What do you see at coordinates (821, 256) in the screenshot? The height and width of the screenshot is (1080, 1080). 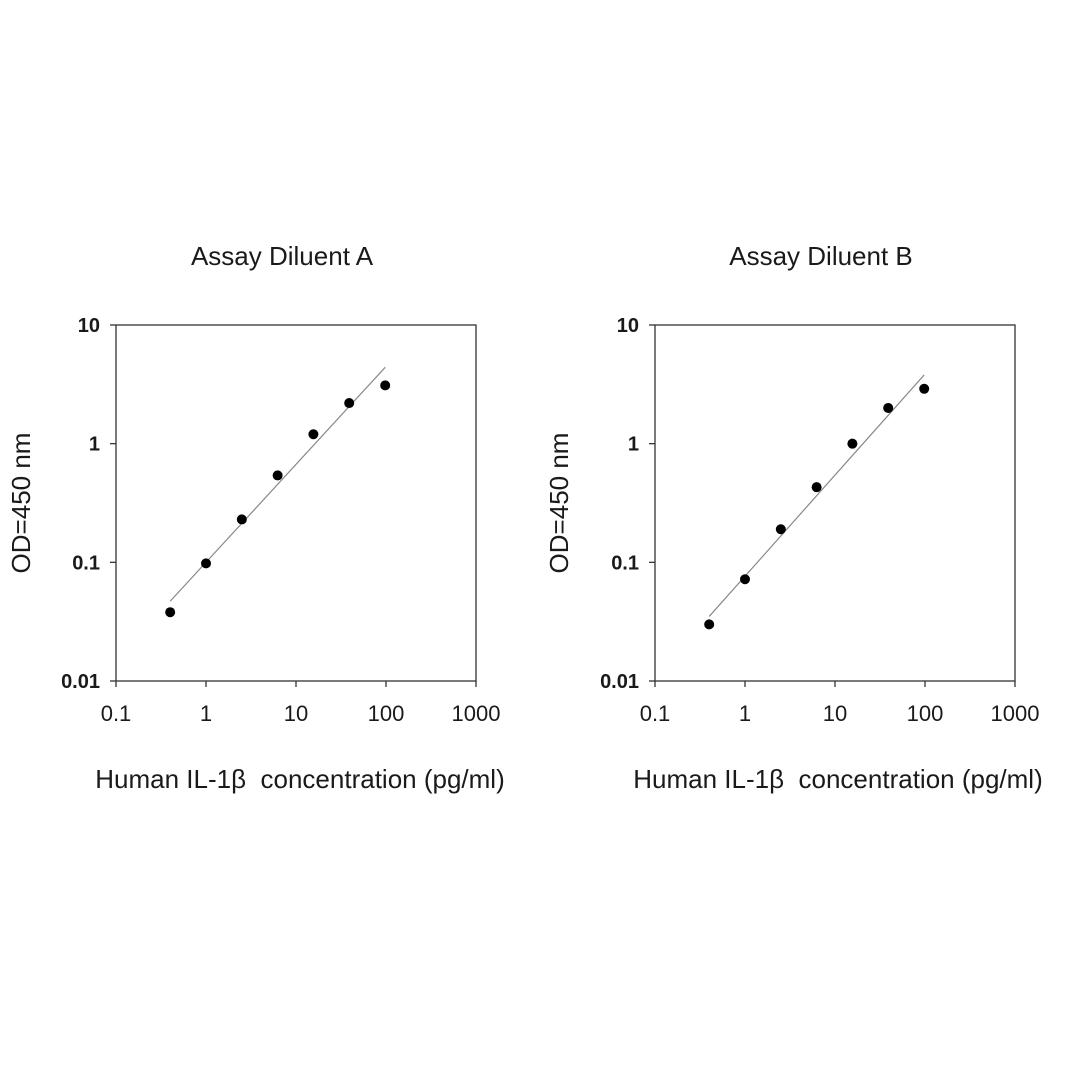 I see `chart-title: Assay Diluent B` at bounding box center [821, 256].